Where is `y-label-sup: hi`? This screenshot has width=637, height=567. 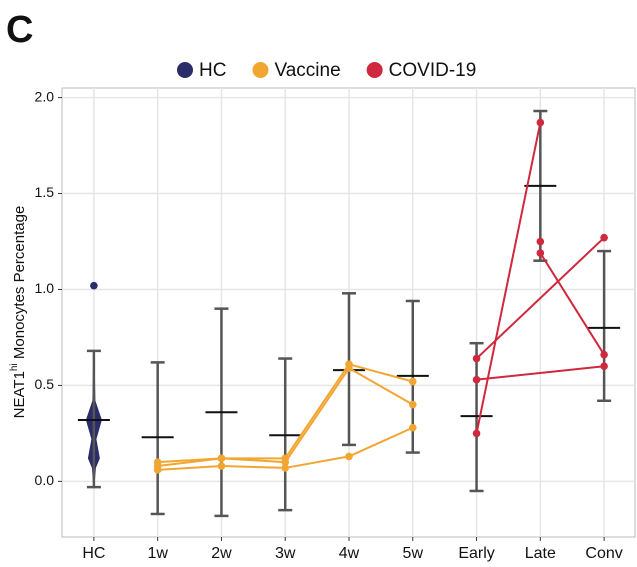
y-label-sup: hi is located at coordinates (14, 367).